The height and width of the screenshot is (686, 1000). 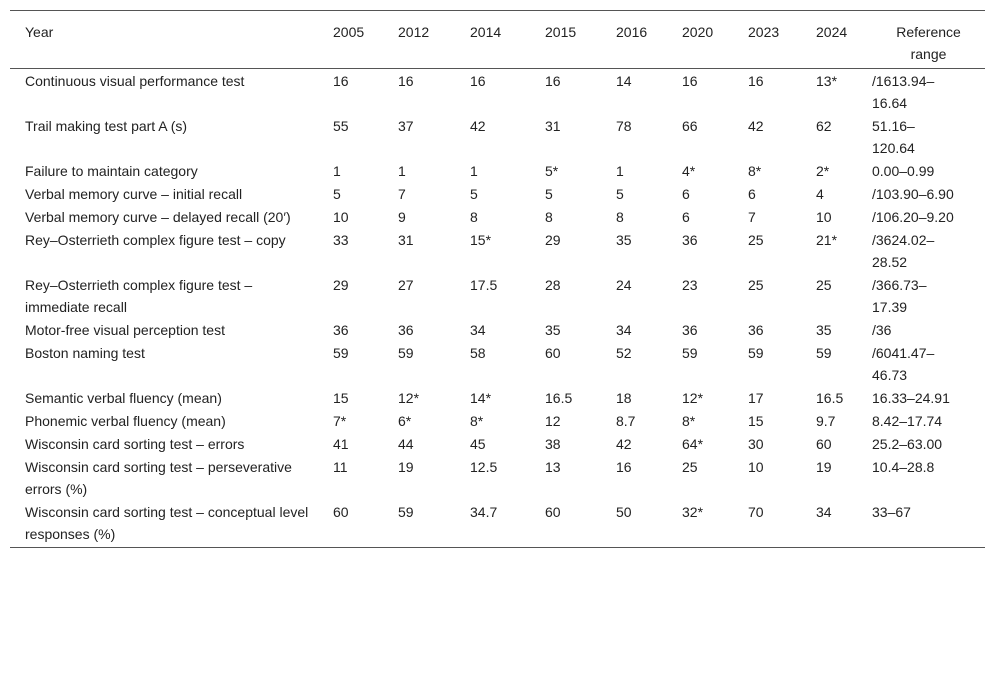 What do you see at coordinates (715, 39) in the screenshot?
I see `header-cell: 2020` at bounding box center [715, 39].